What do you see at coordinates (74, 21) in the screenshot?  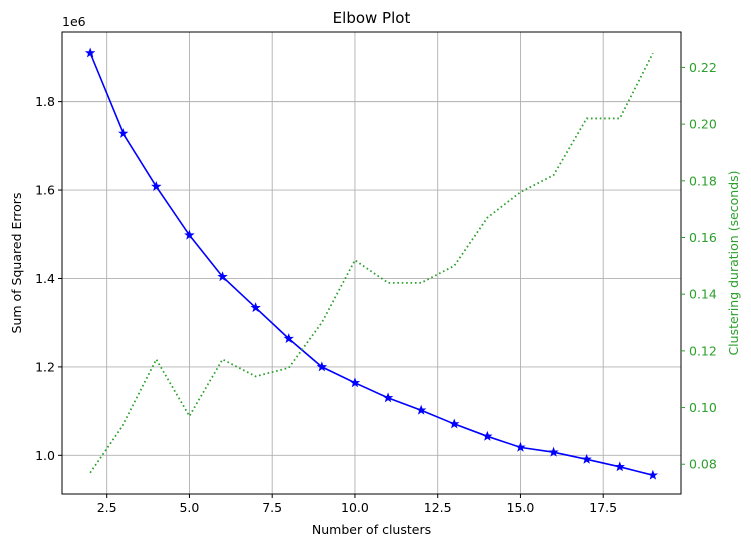 I see `y-offset-label: 1e6` at bounding box center [74, 21].